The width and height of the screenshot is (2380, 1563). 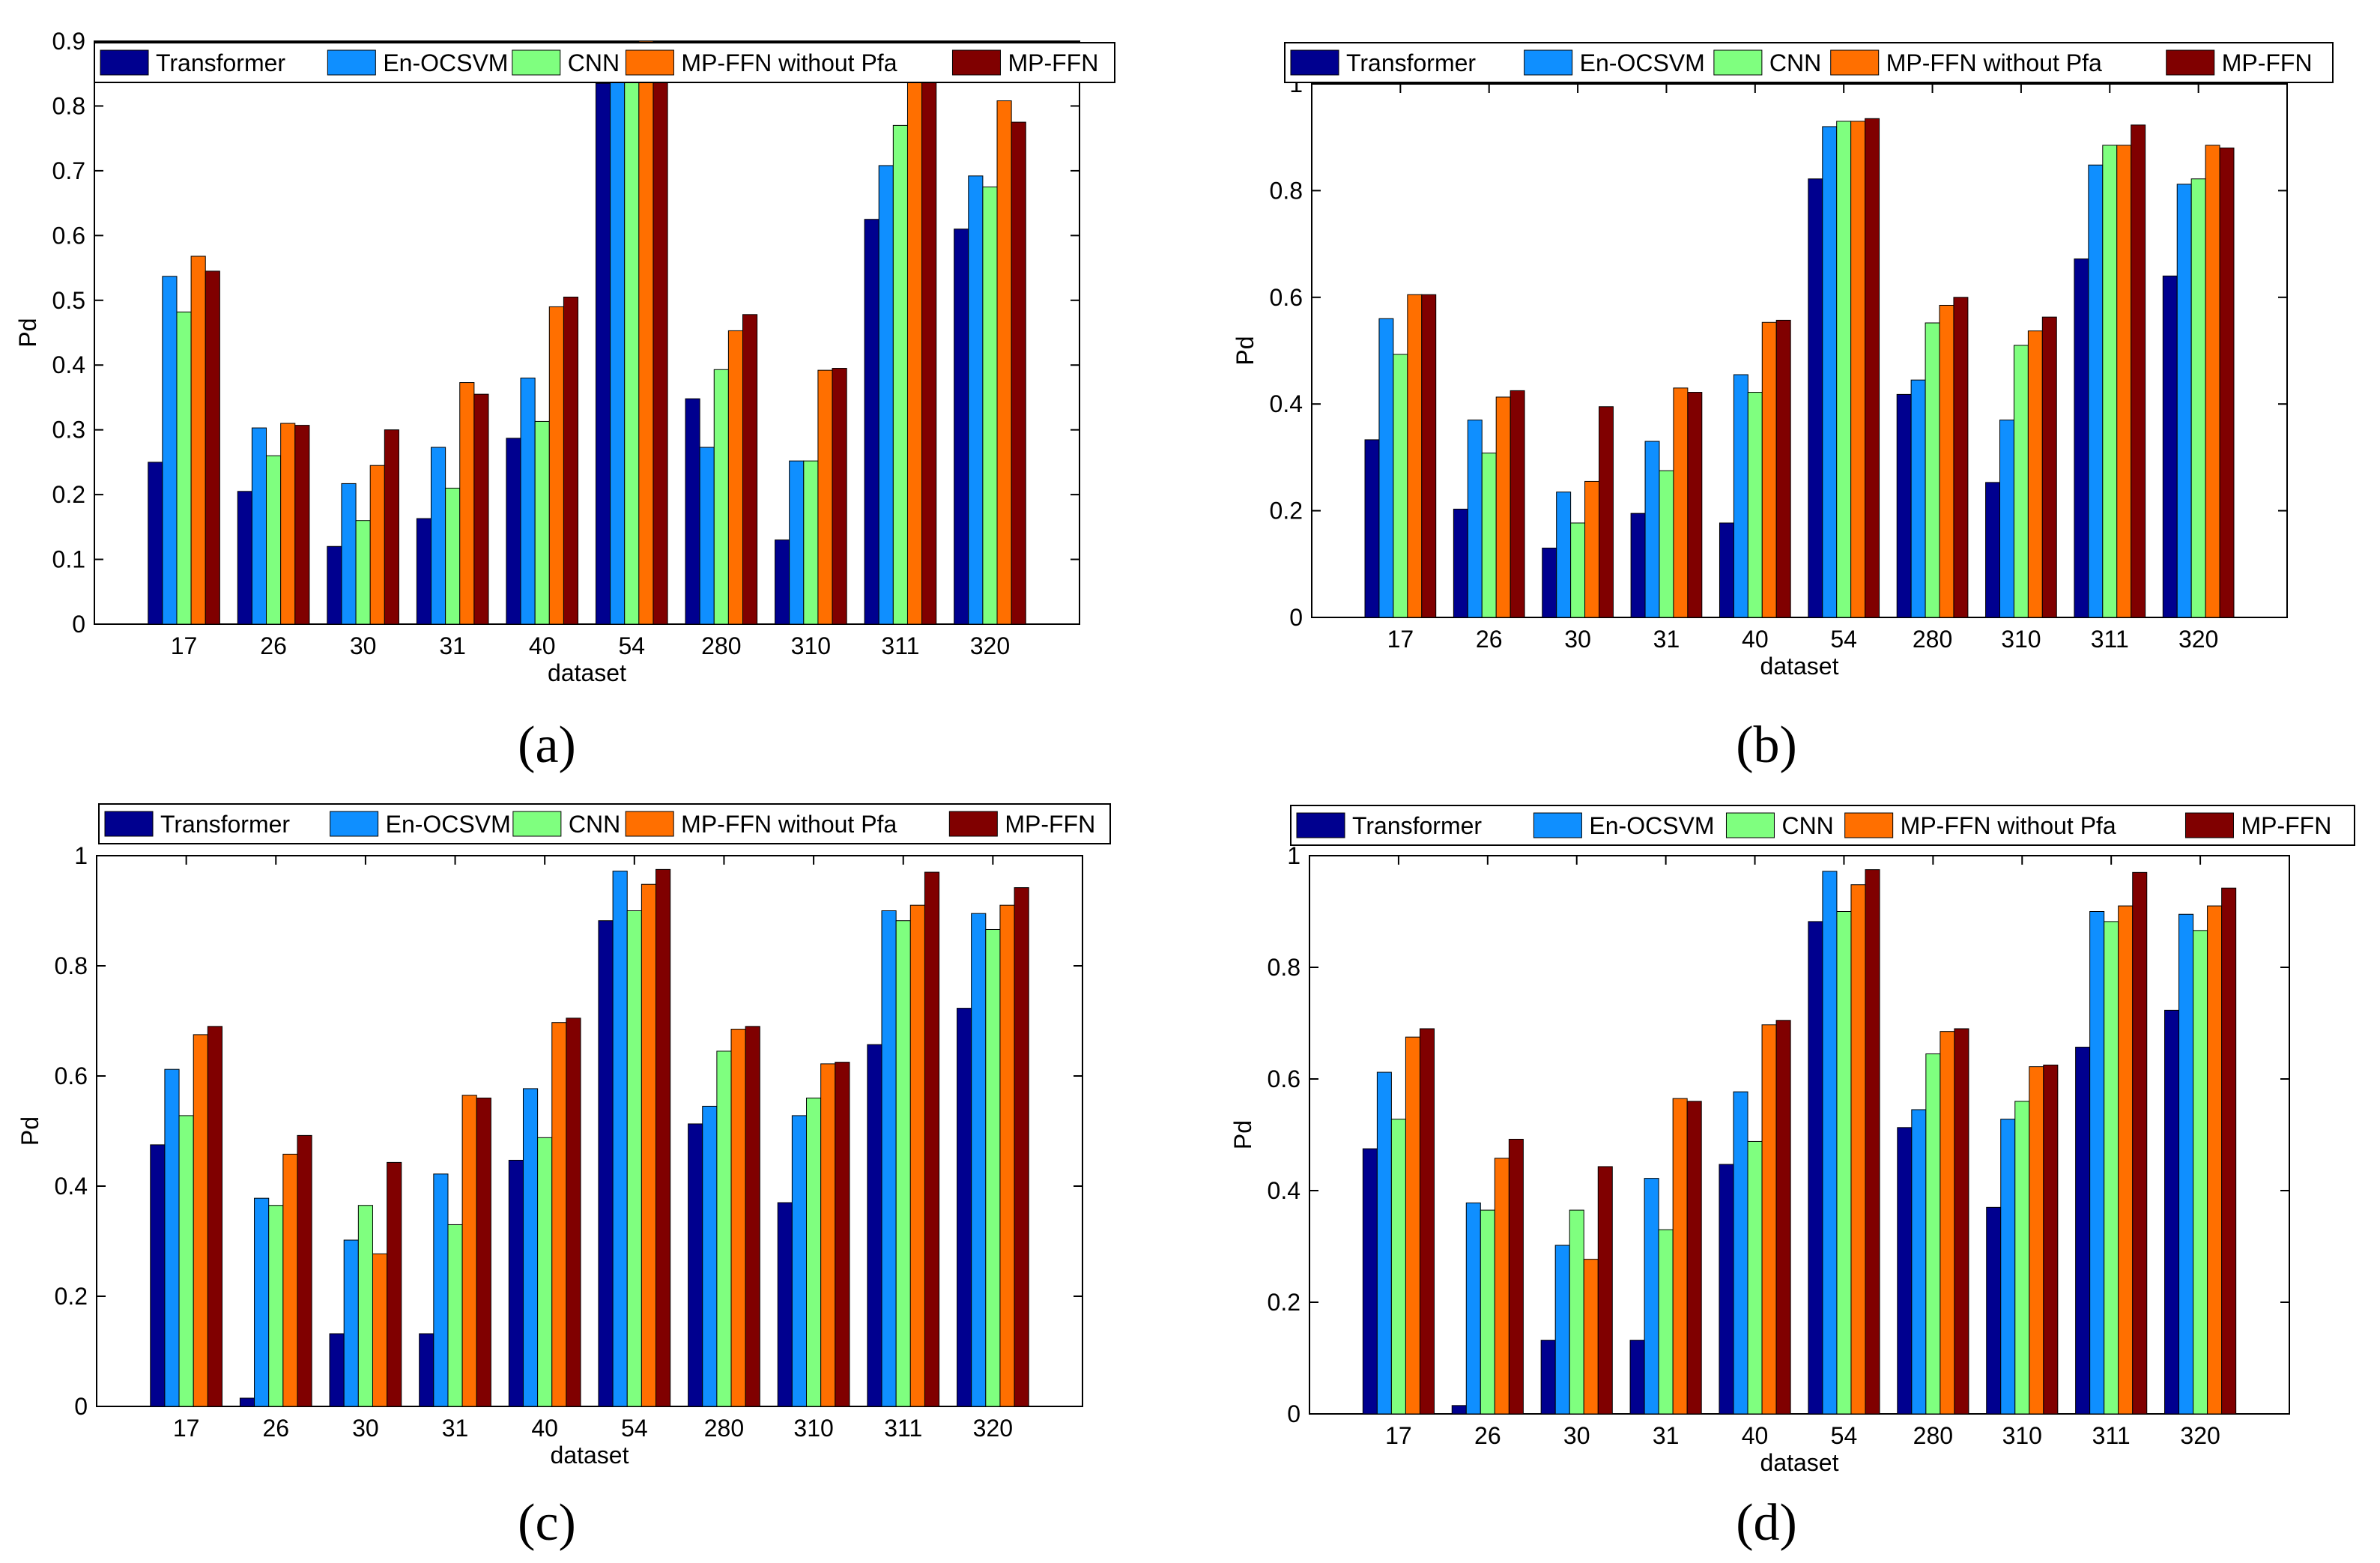 I want to click on legend-label-d-0: Transformer, so click(x=1417, y=825).